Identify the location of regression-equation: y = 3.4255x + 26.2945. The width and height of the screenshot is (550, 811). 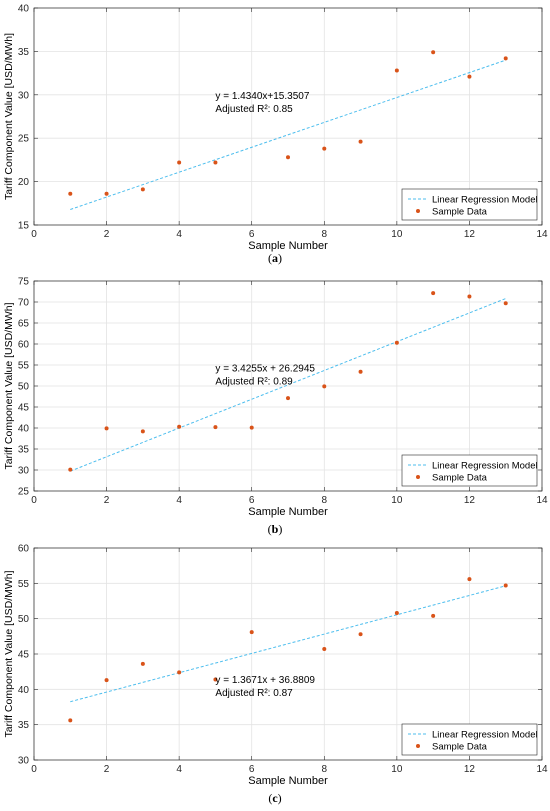
(265, 369).